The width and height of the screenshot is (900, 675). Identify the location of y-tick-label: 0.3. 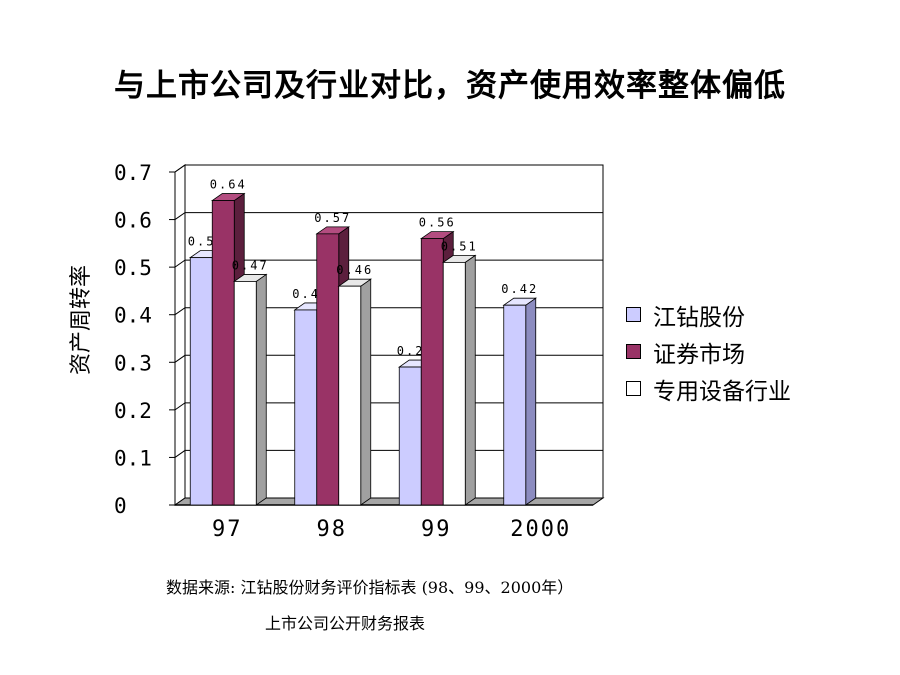
(133, 363).